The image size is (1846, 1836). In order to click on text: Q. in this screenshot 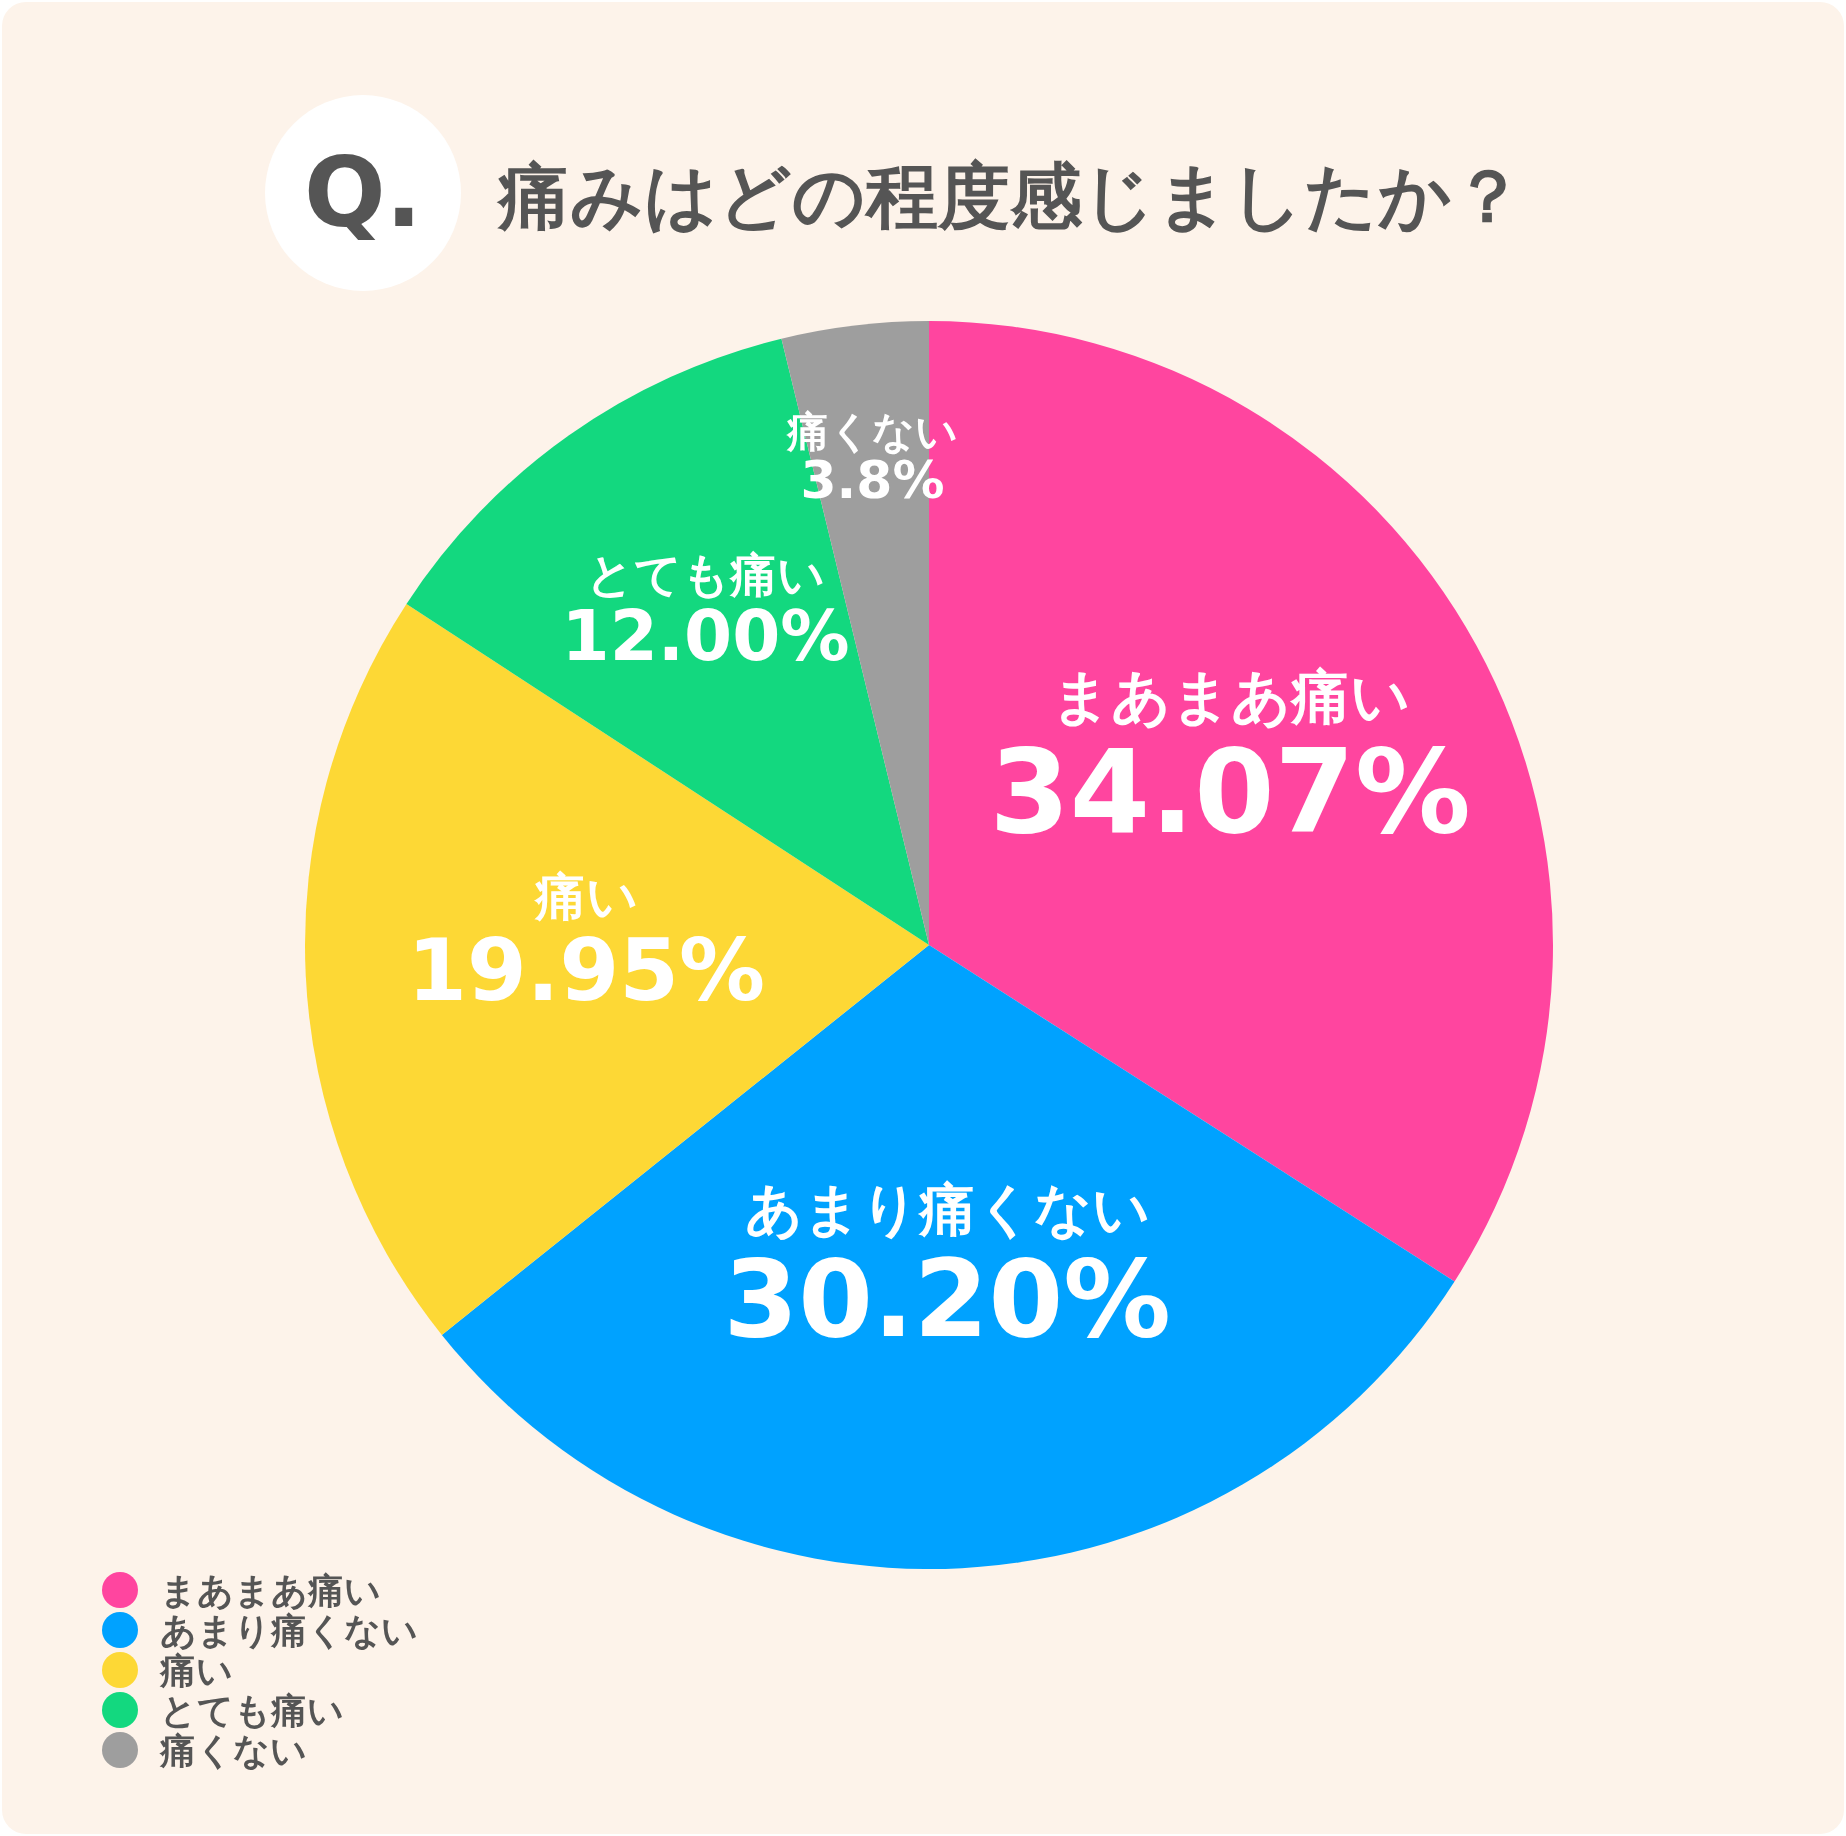, I will do `click(363, 193)`.